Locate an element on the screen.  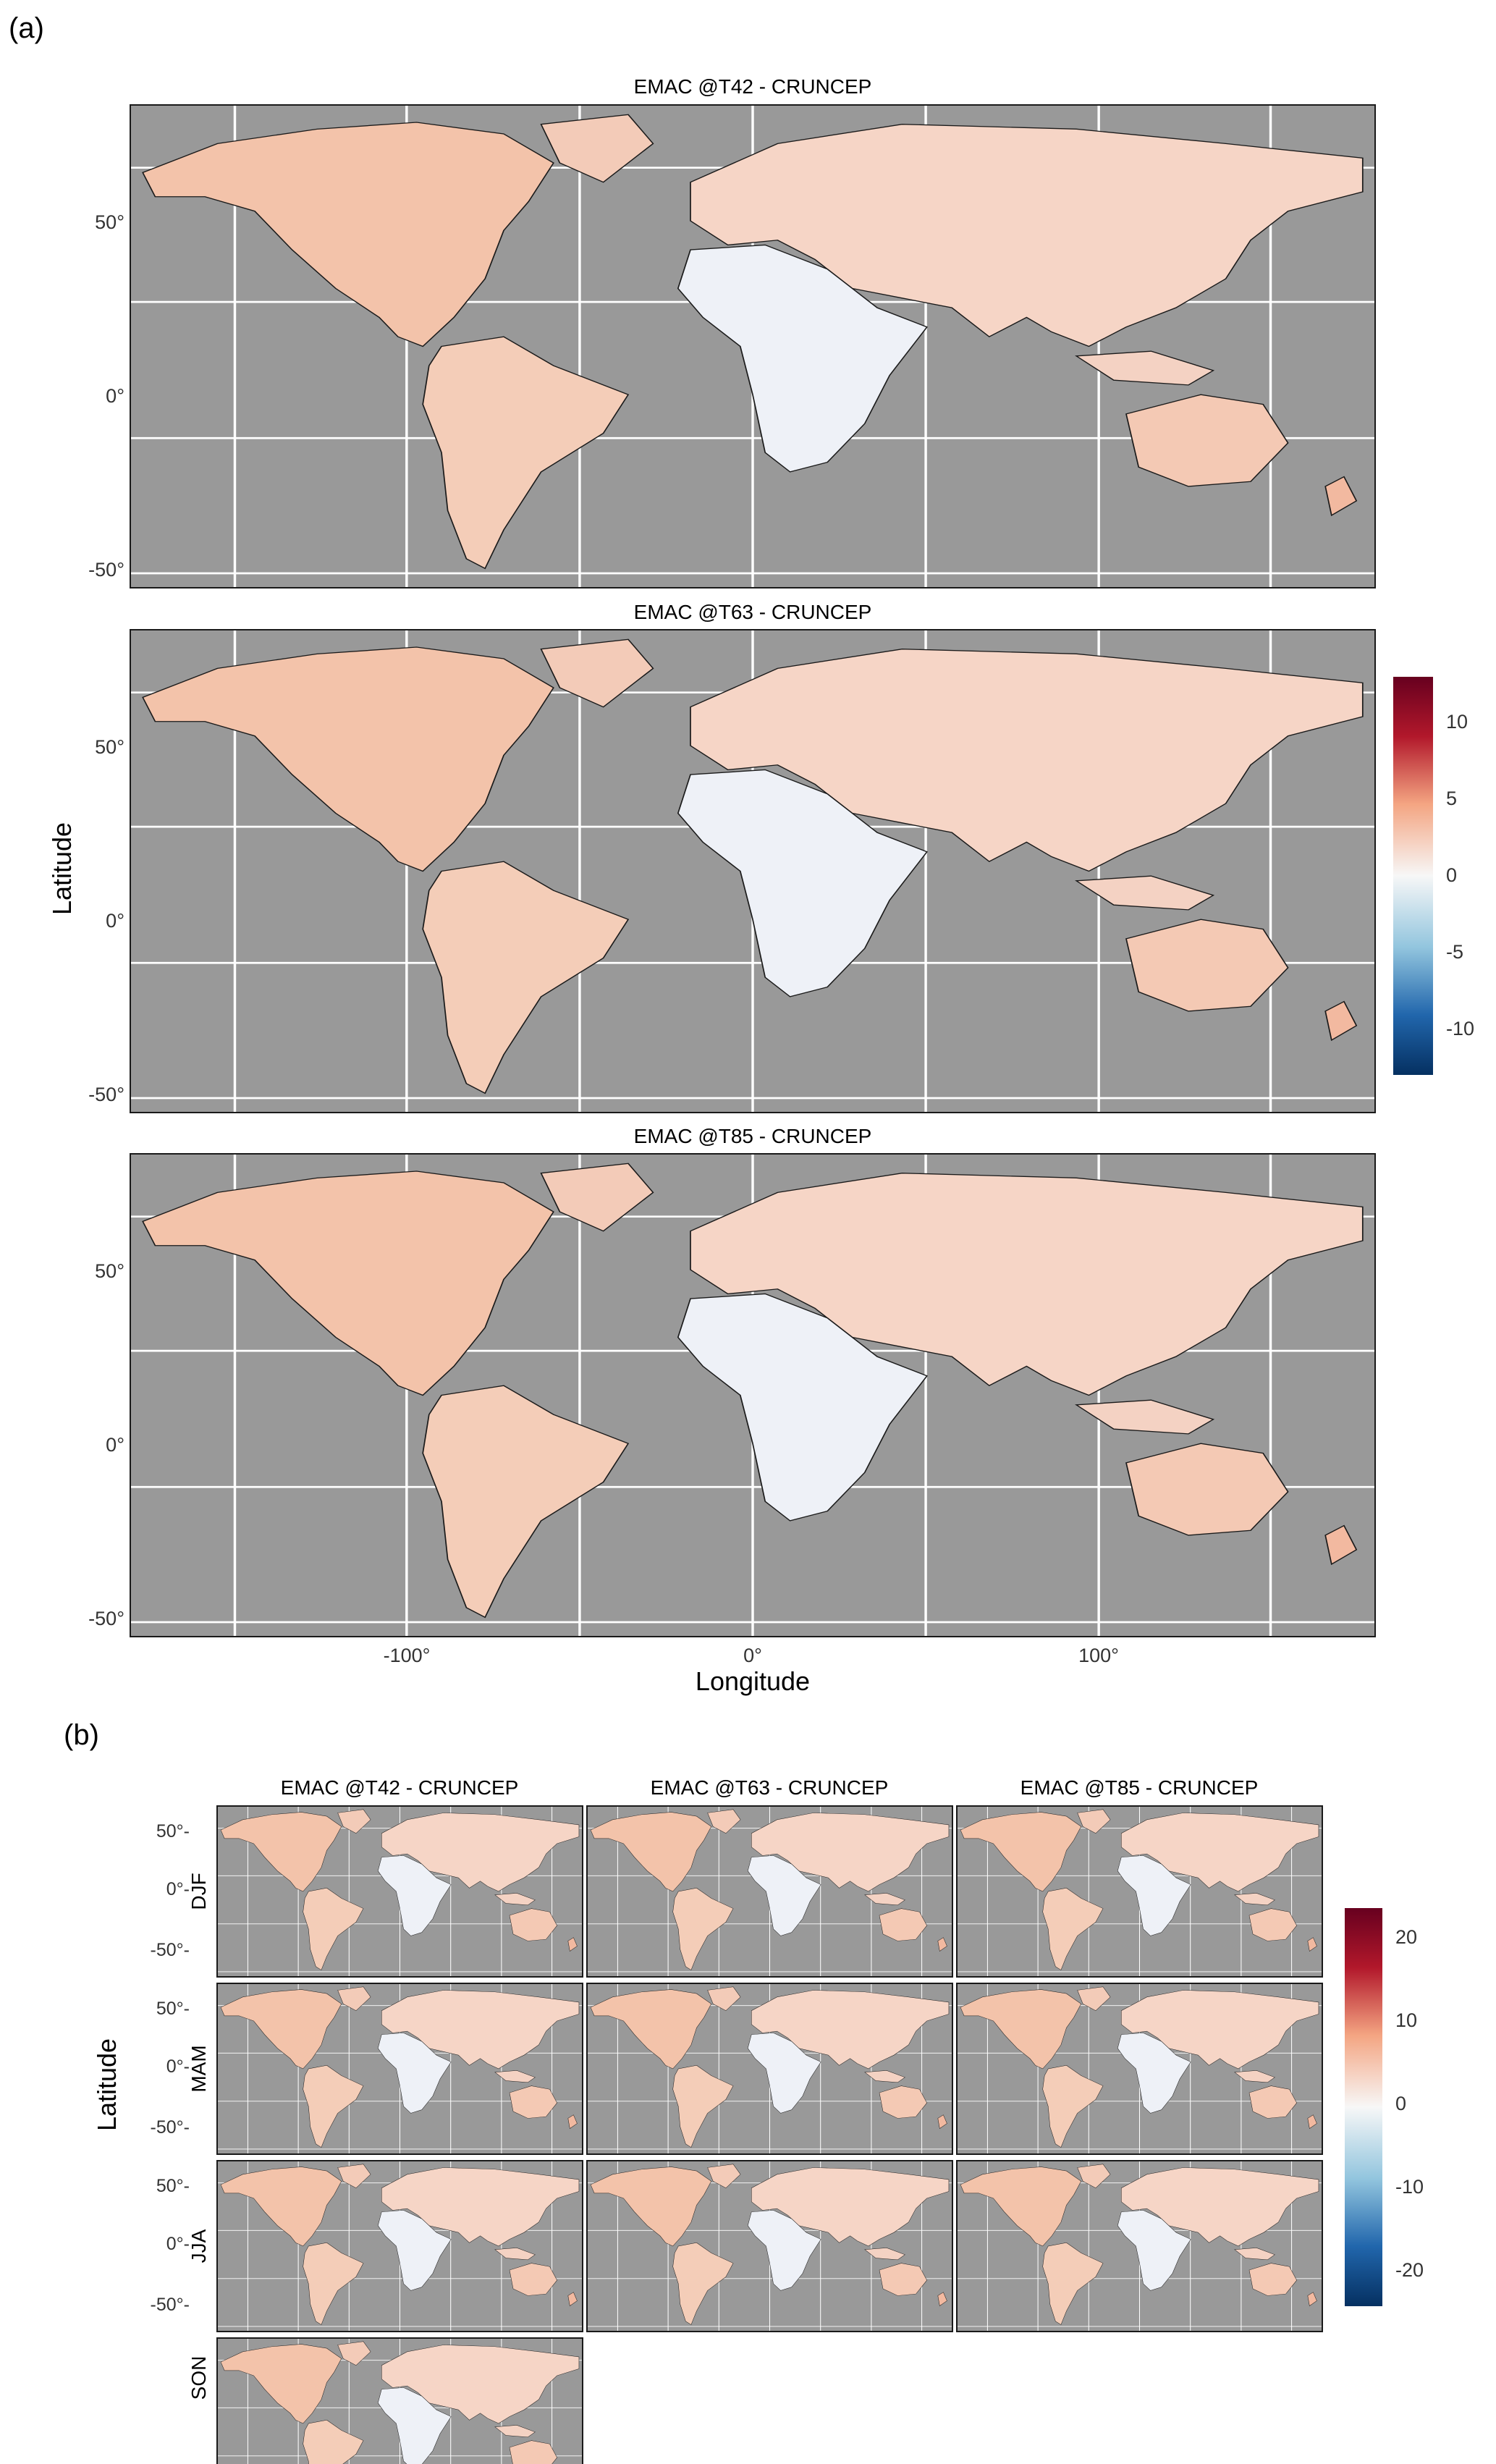
column-title: EMAC @T63 - CRUNCEP is located at coordinates (770, 1788).